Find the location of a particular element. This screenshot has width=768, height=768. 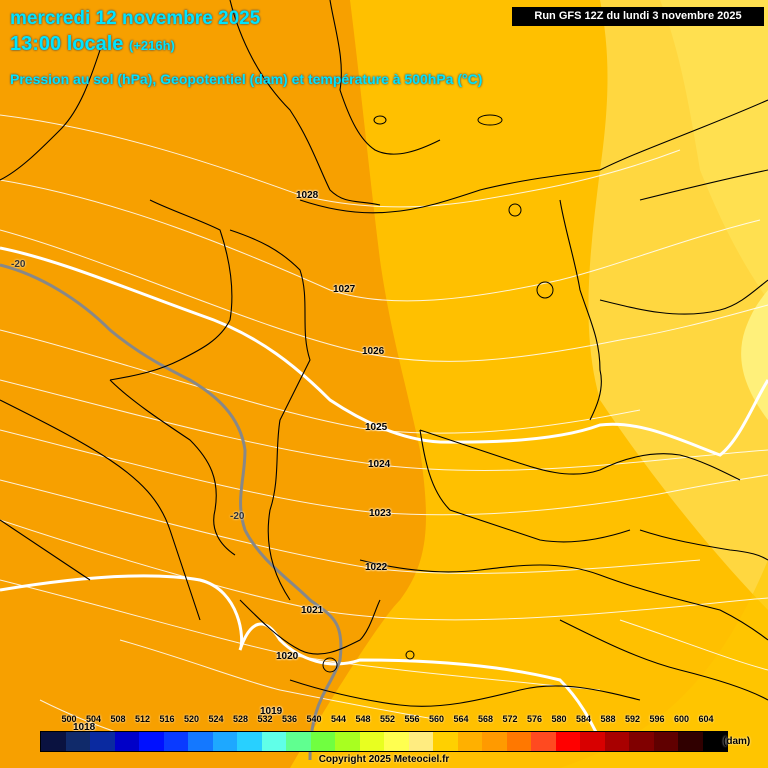

scale-value: 544 is located at coordinates (338, 719).